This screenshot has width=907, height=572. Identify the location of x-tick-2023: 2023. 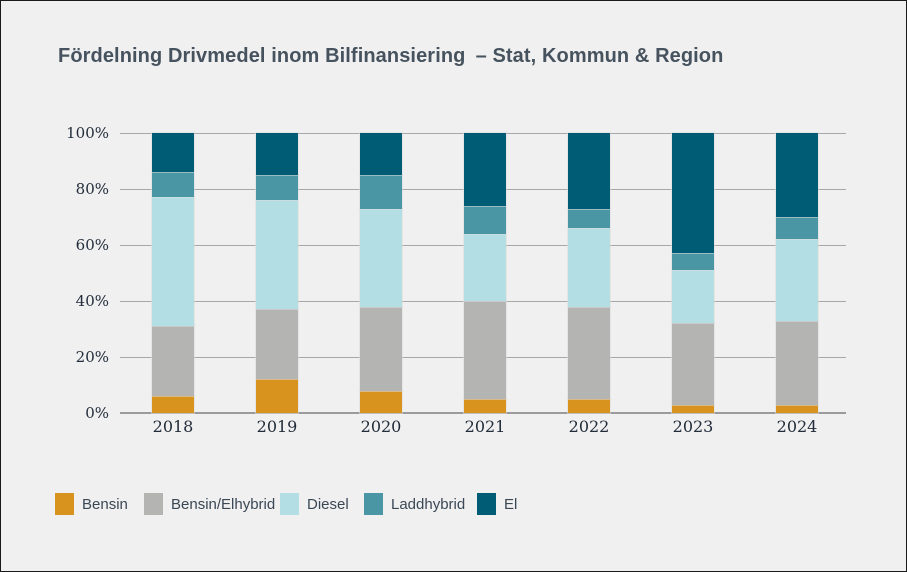
(693, 426).